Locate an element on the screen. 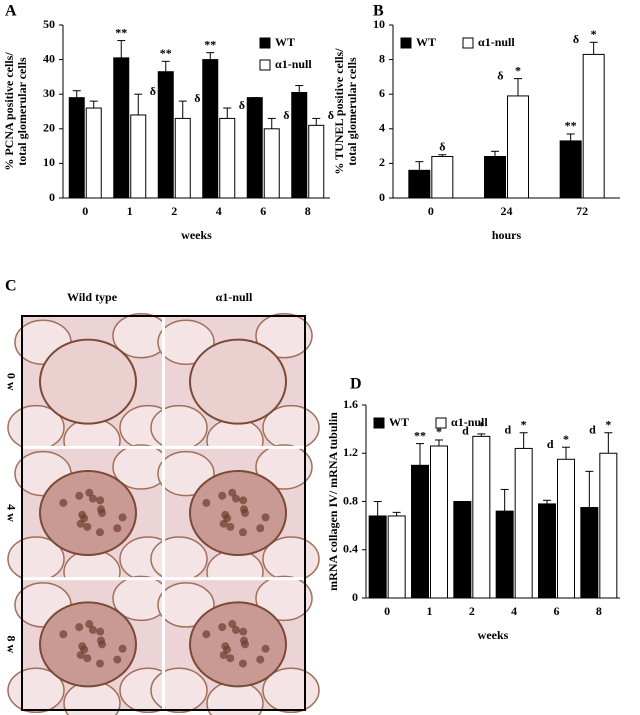  panel-label: C is located at coordinates (11, 286).